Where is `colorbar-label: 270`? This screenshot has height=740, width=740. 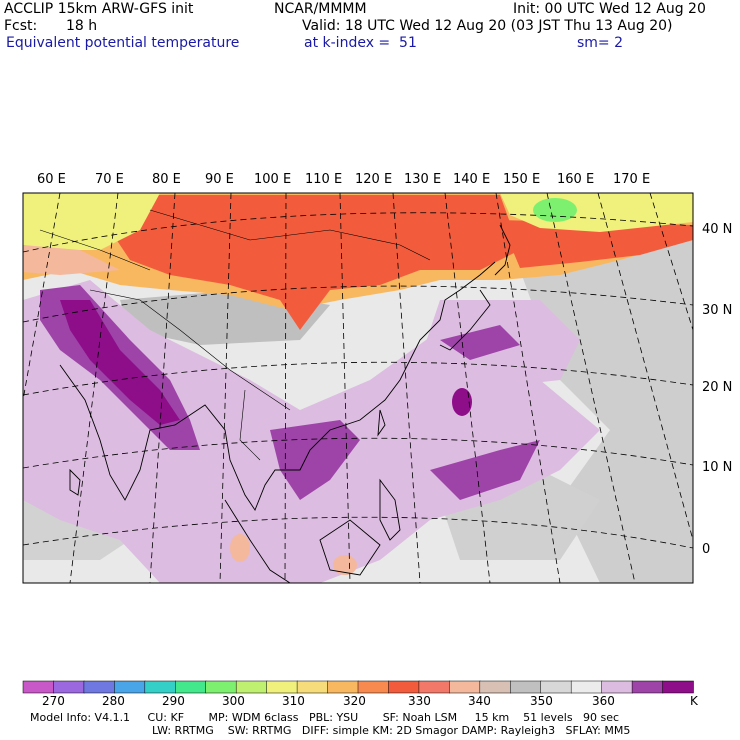 colorbar-label: 270 is located at coordinates (53, 701).